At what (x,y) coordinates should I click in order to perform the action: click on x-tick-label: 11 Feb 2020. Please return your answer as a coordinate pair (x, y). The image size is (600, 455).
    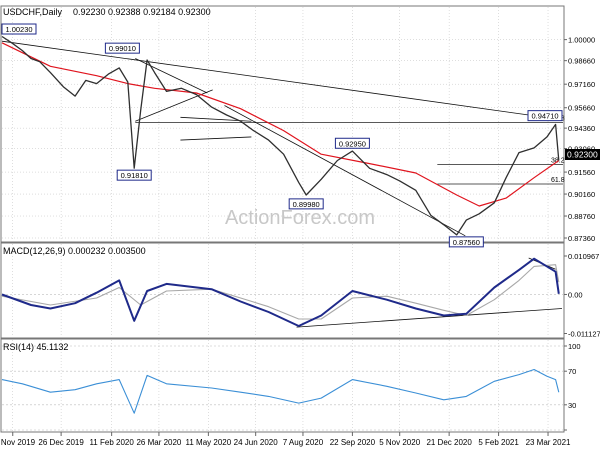
    Looking at the image, I should click on (111, 442).